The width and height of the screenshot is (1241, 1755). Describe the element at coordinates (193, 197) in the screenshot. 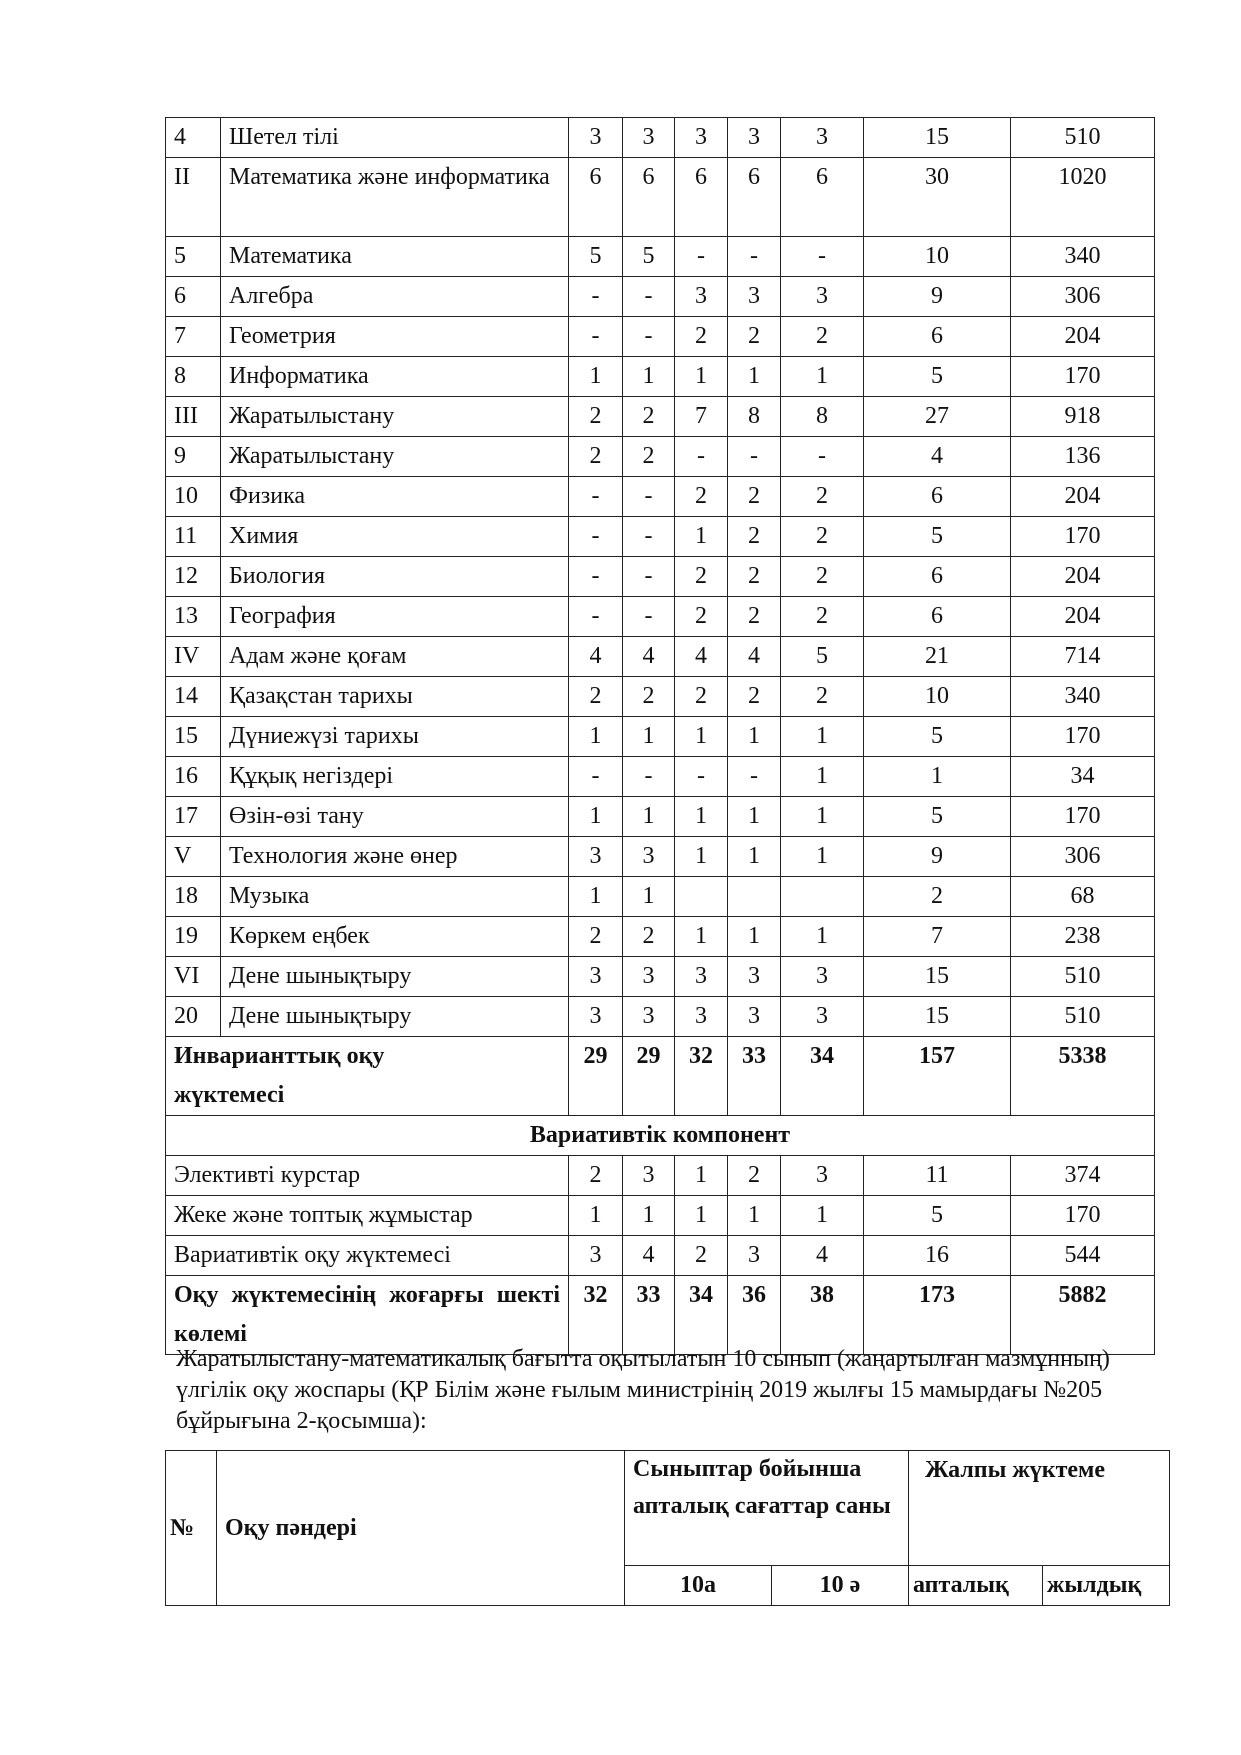

I see `row-number: II` at that location.